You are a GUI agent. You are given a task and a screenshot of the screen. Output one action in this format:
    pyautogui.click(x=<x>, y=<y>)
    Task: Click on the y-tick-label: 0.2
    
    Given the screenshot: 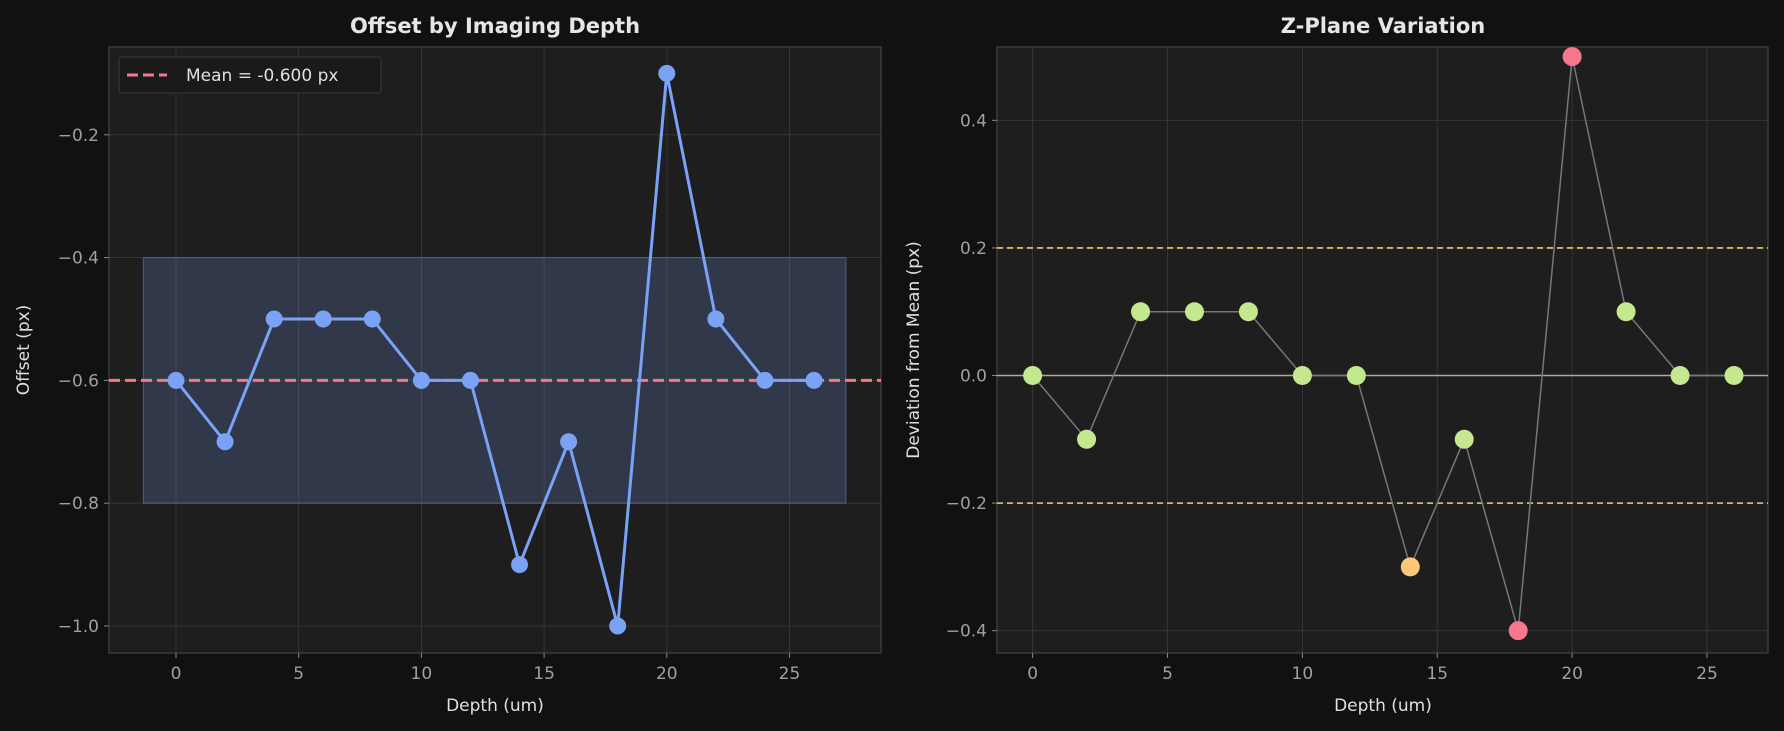 What is the action you would take?
    pyautogui.click(x=973, y=249)
    